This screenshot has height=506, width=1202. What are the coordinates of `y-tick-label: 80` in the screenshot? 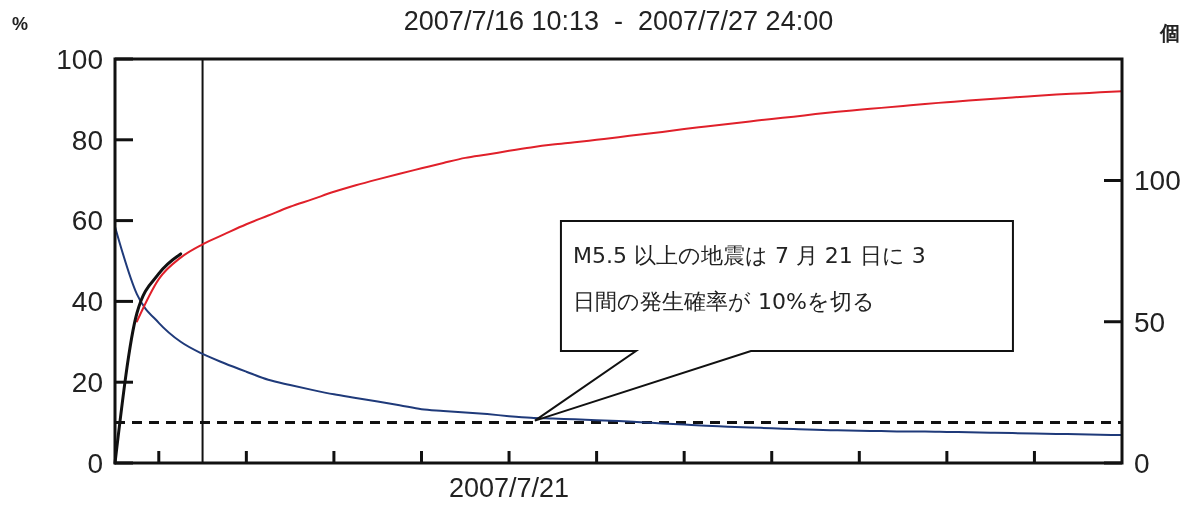 It's located at (87, 140).